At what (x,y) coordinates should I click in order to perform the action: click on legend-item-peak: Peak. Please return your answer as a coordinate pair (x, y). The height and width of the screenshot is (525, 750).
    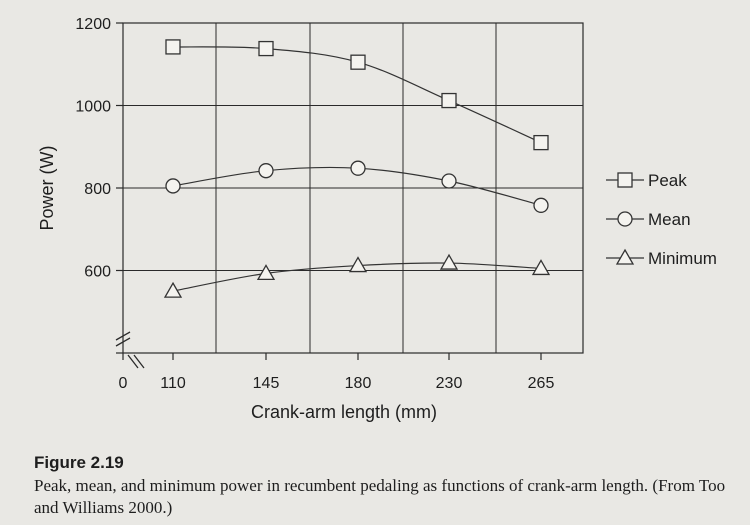
    Looking at the image, I should click on (646, 180).